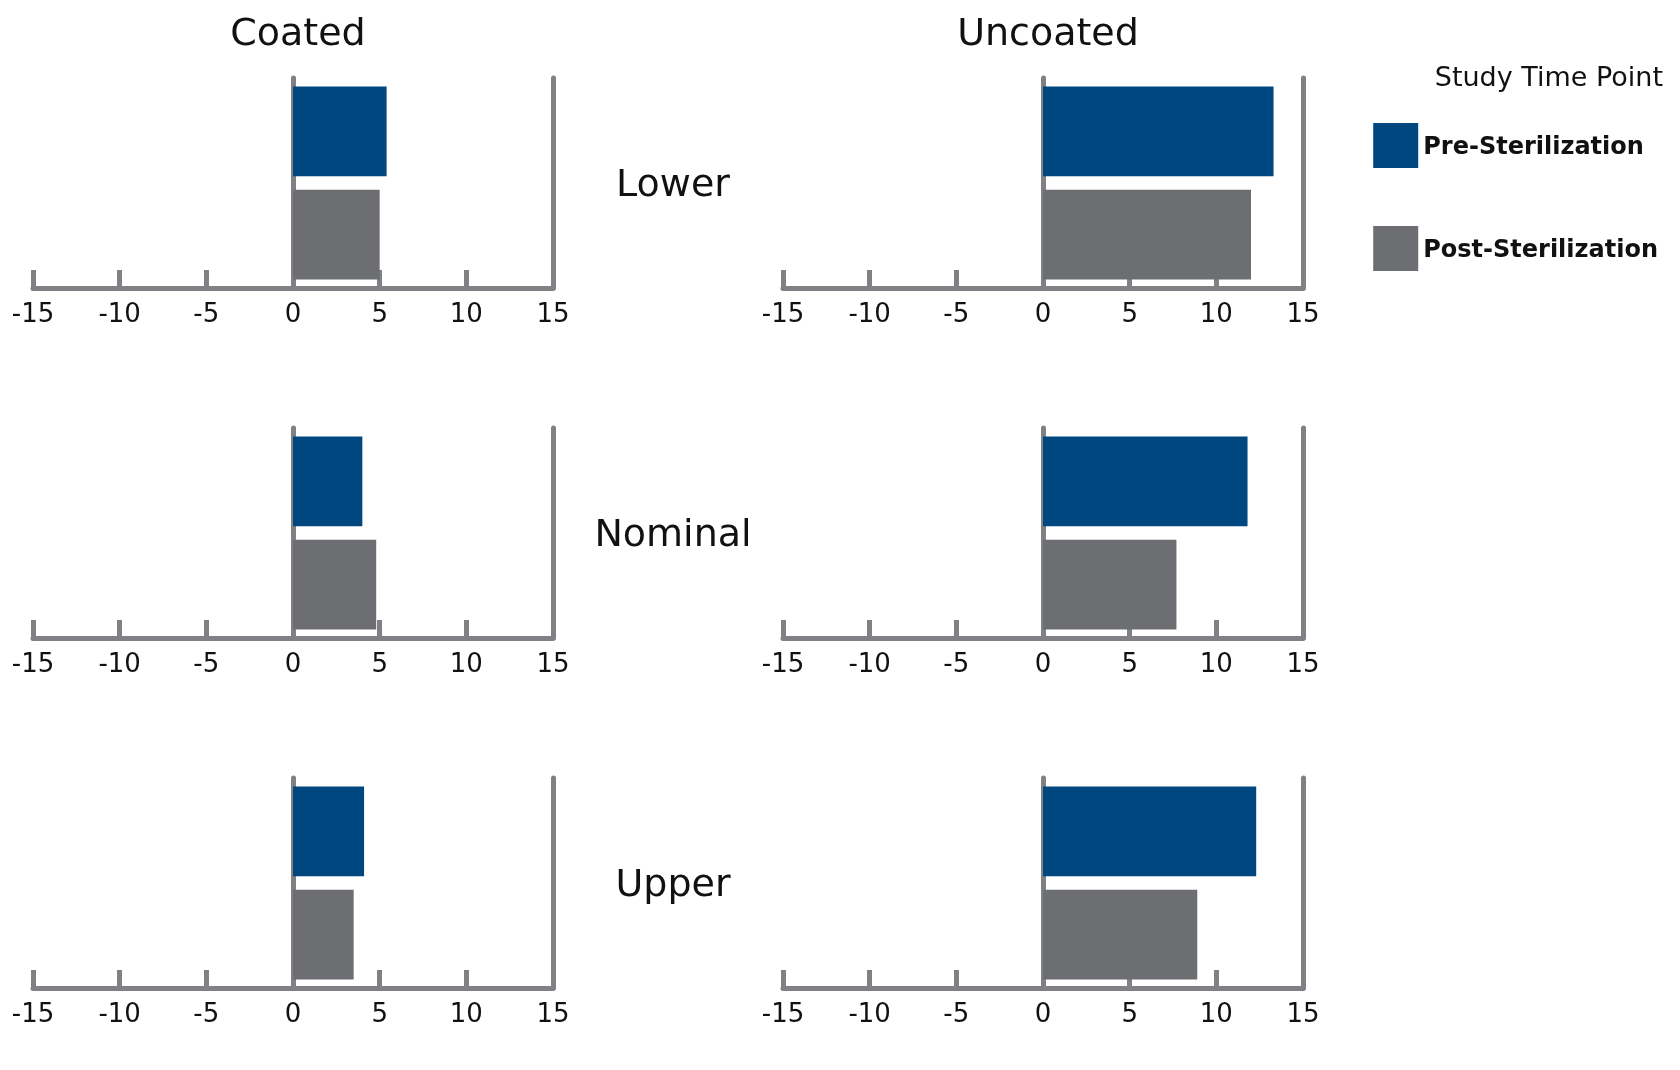 This screenshot has height=1070, width=1680. What do you see at coordinates (1548, 76) in the screenshot?
I see `legend-title: Study Time Point` at bounding box center [1548, 76].